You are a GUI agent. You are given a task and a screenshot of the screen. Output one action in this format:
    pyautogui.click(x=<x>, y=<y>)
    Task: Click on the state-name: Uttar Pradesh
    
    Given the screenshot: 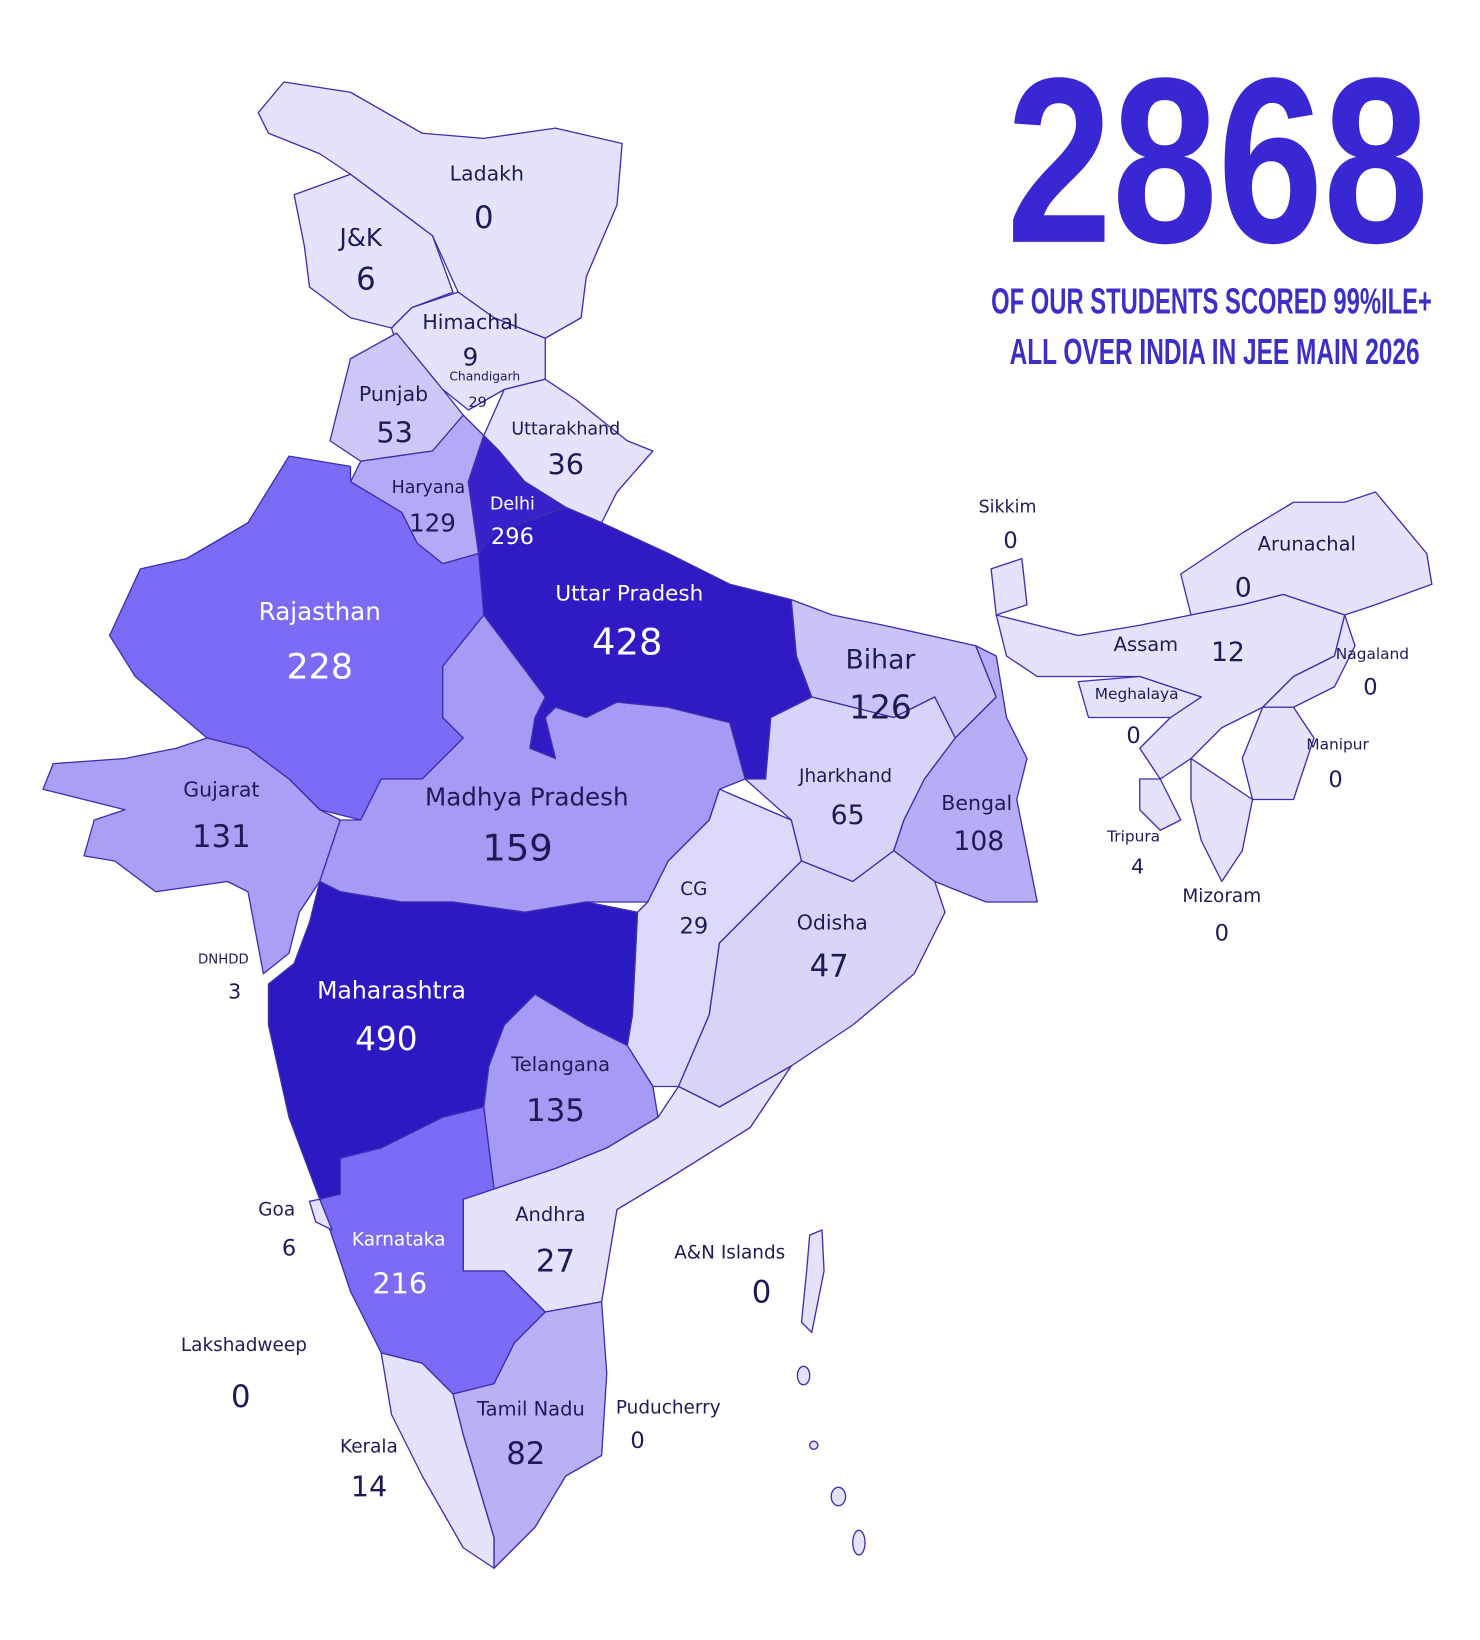 What is the action you would take?
    pyautogui.click(x=629, y=594)
    